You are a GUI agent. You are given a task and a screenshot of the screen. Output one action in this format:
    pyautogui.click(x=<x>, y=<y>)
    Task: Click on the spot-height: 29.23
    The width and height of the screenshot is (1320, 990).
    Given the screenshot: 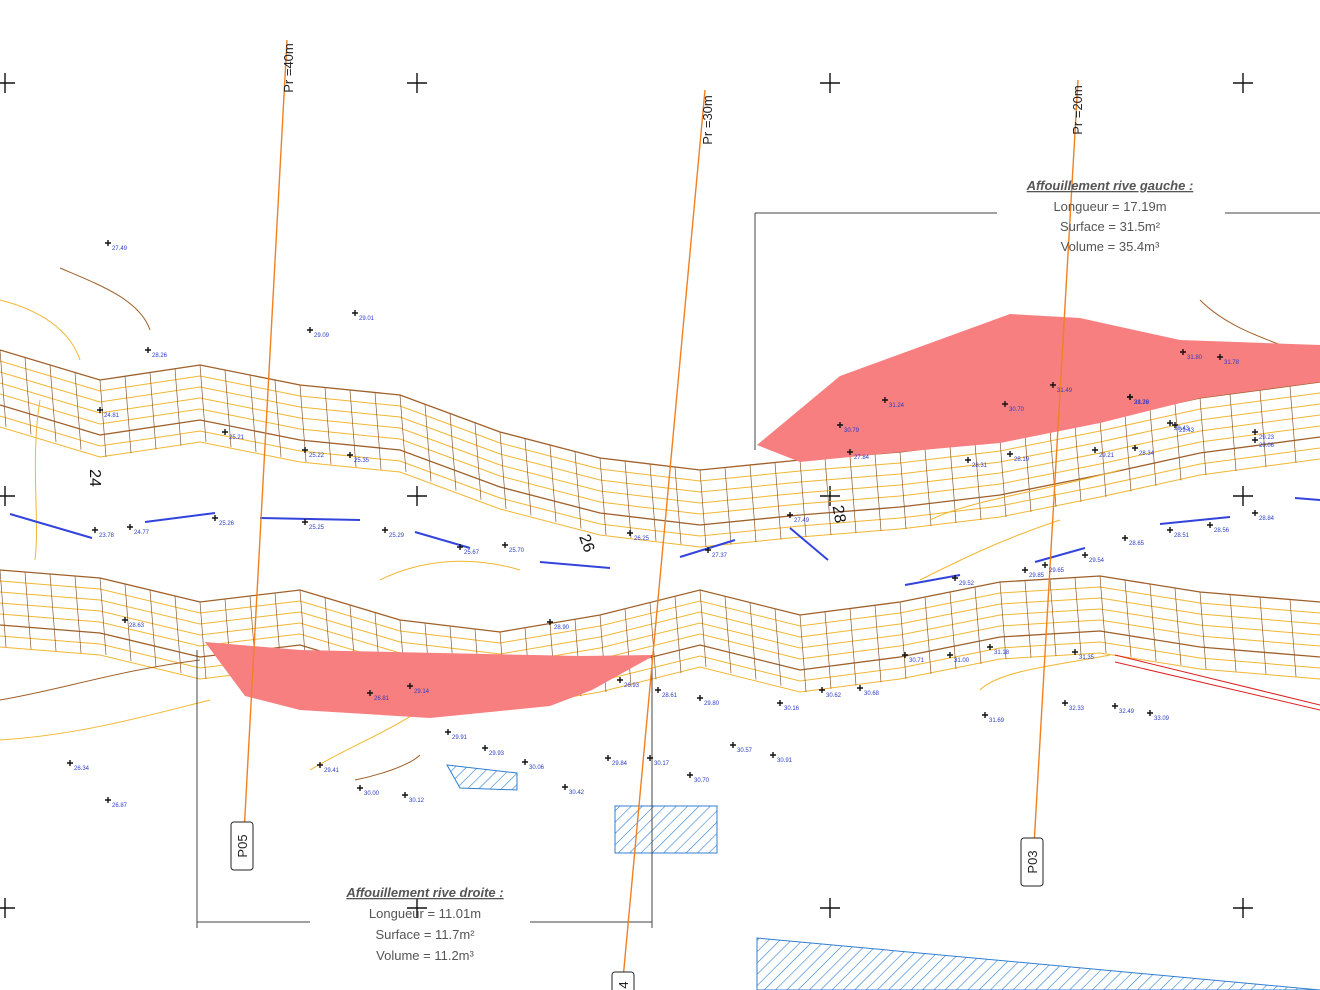 What is the action you would take?
    pyautogui.click(x=1267, y=438)
    